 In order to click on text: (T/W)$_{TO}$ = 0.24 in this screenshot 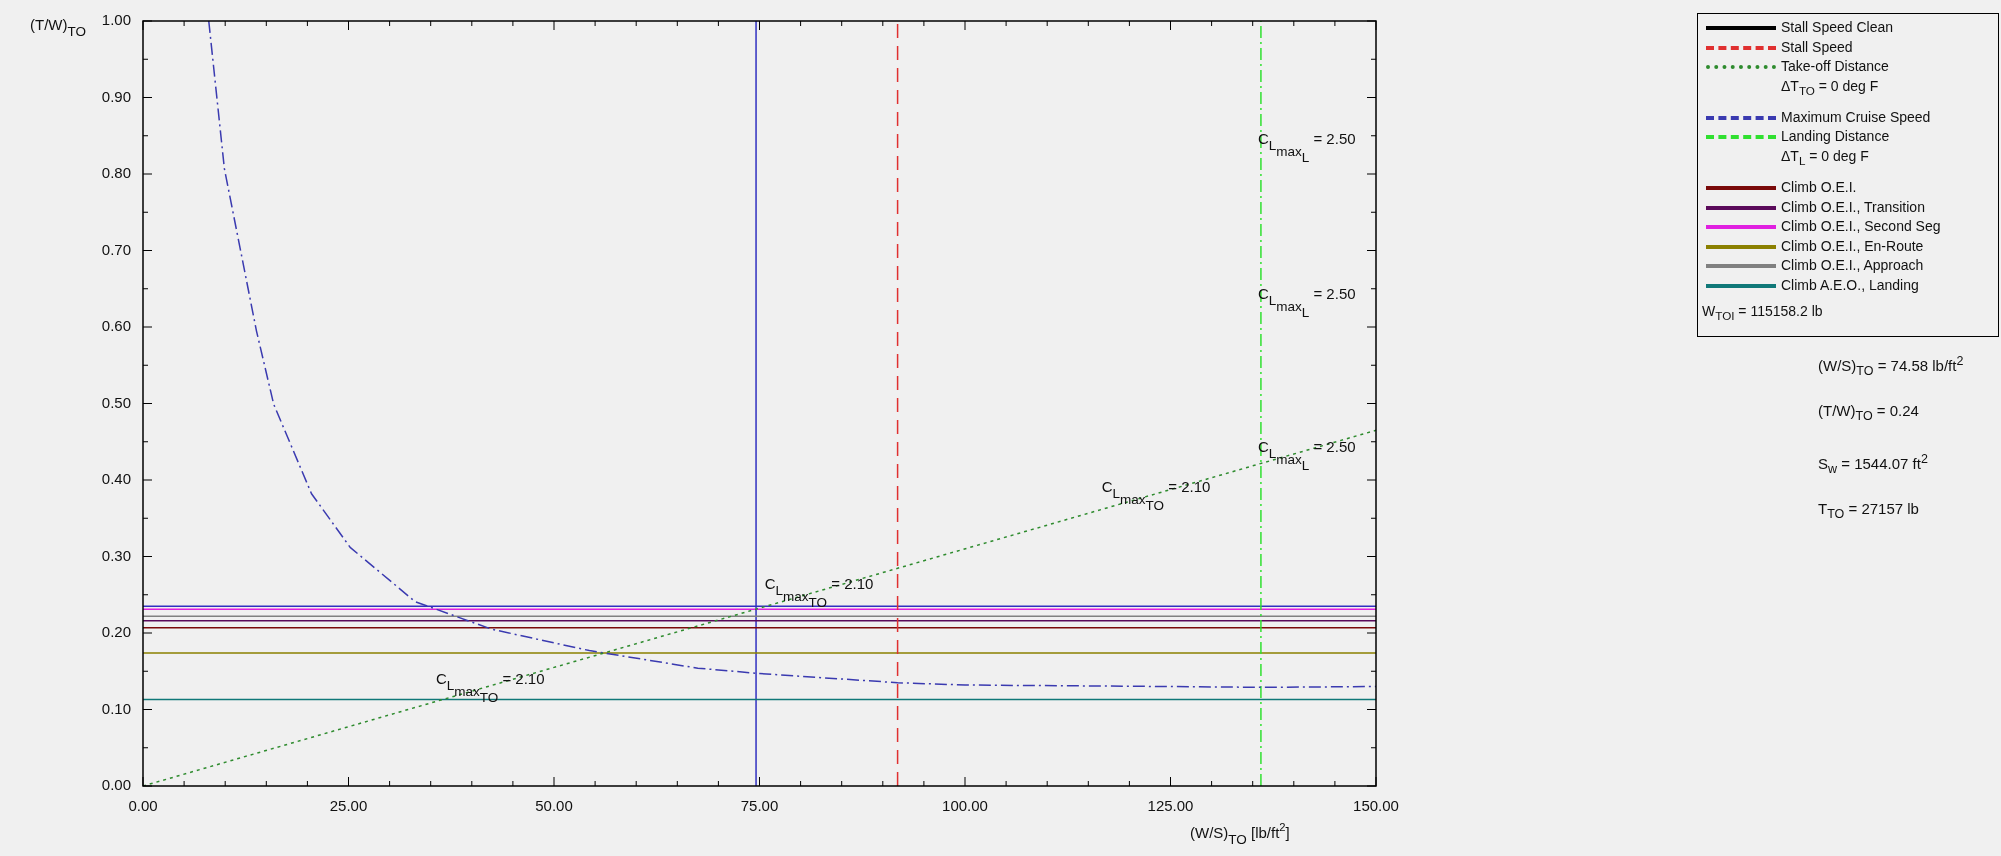, I will do `click(1868, 413)`.